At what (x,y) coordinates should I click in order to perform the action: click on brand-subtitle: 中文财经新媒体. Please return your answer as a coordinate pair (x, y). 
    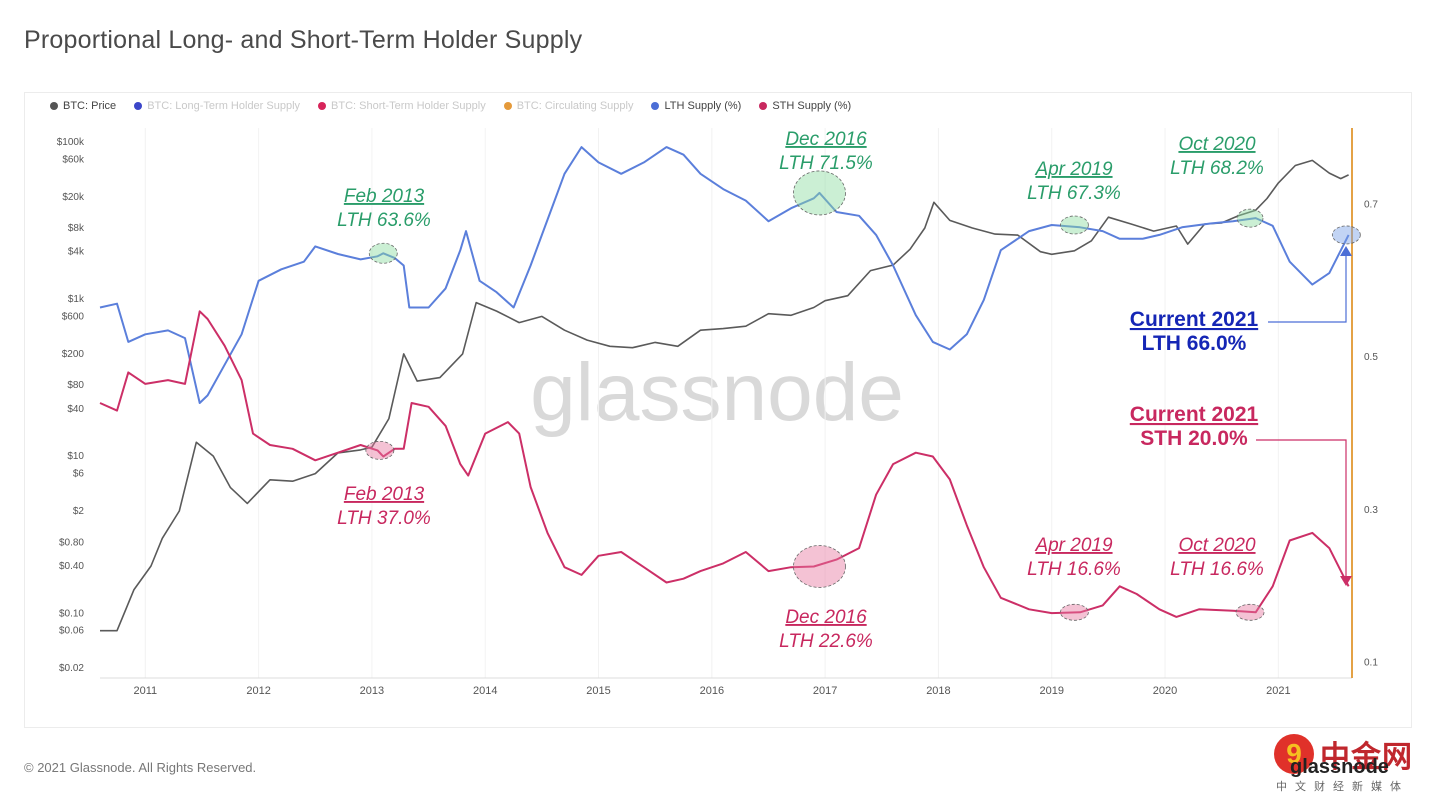
    Looking at the image, I should click on (1342, 786).